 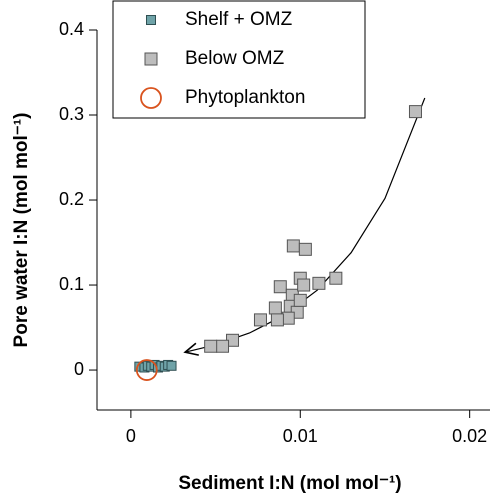 I want to click on legend-label: Phytoplankton, so click(x=245, y=97).